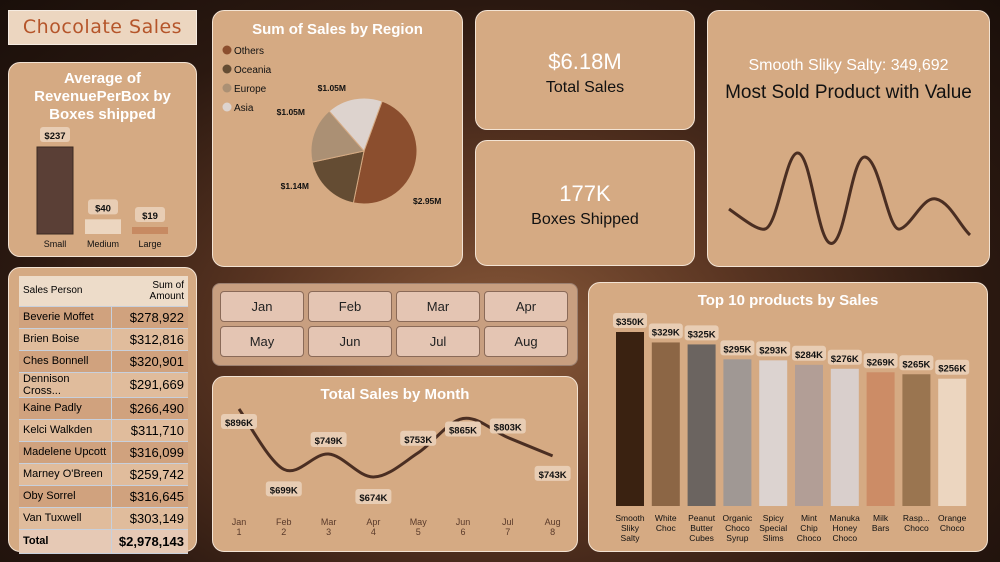  I want to click on legend-marker-asia, so click(227, 107).